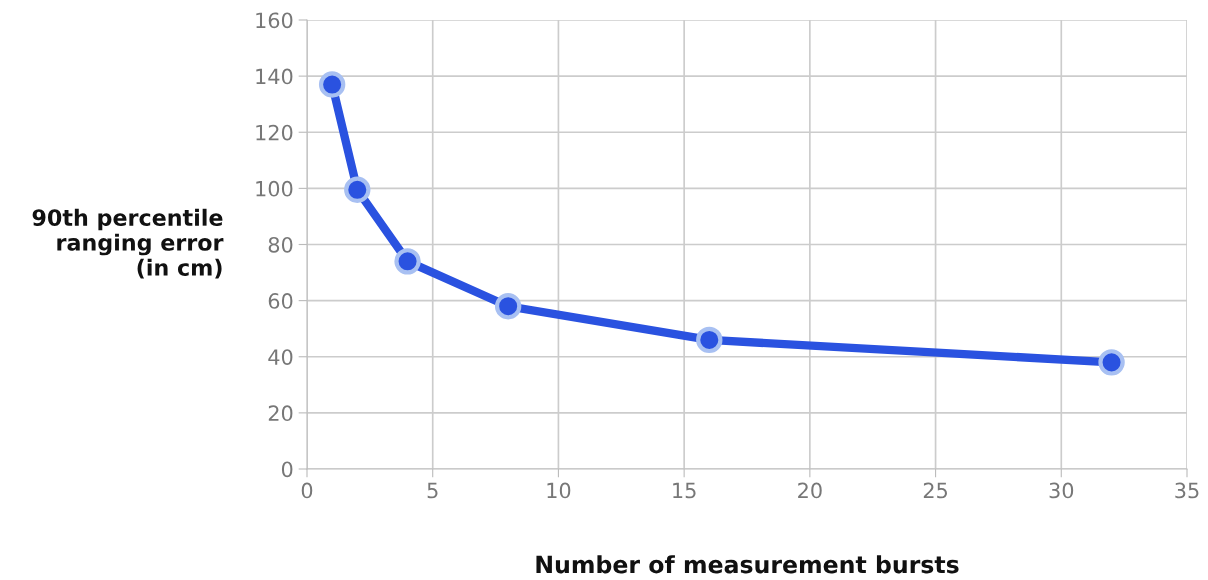  I want to click on x-axis-title: Number of measurement bursts, so click(747, 564).